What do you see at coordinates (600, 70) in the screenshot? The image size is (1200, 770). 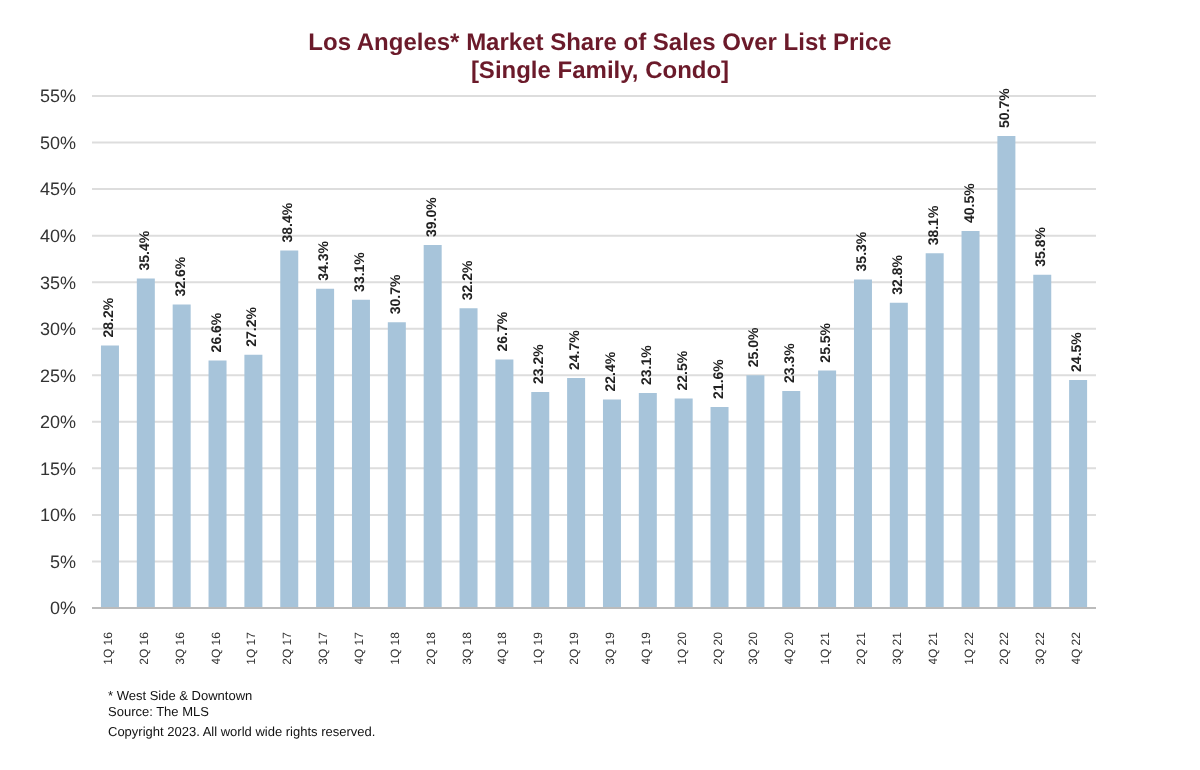 I see `chart-subtitle: [Single Family, Condo]` at bounding box center [600, 70].